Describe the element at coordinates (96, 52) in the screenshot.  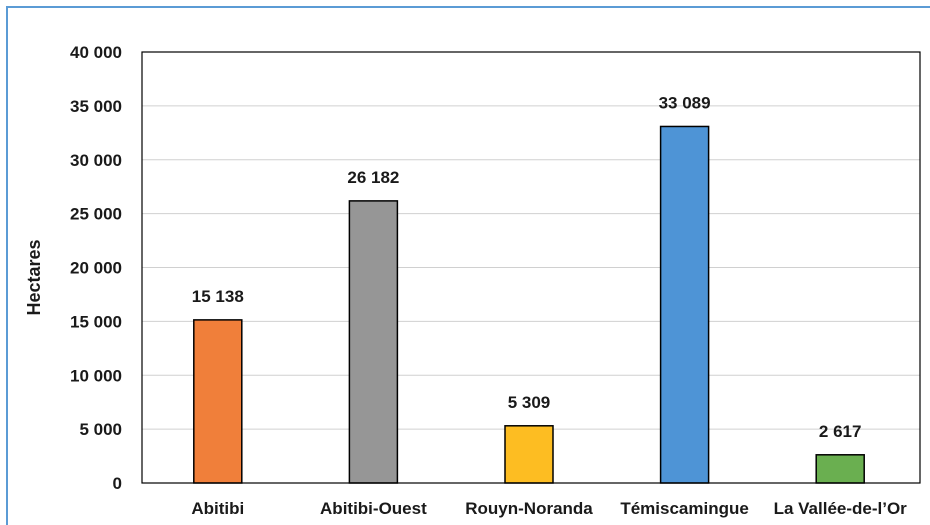
I see `y-tick-label: 40 000` at that location.